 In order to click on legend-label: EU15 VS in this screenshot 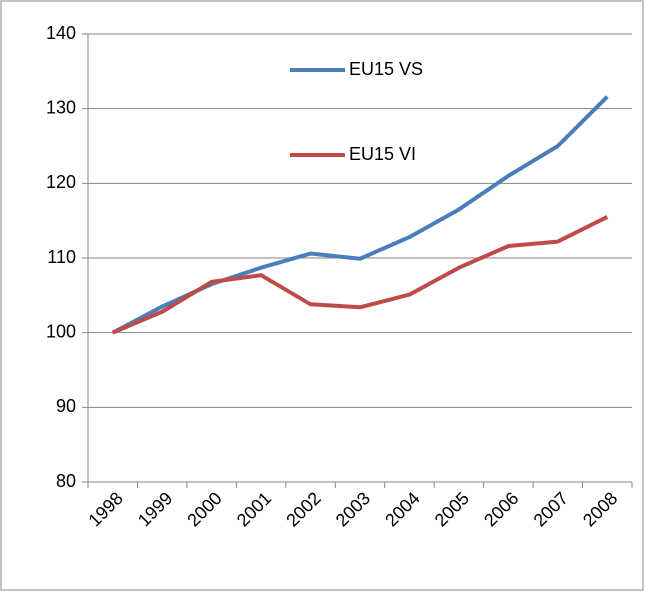, I will do `click(386, 69)`.